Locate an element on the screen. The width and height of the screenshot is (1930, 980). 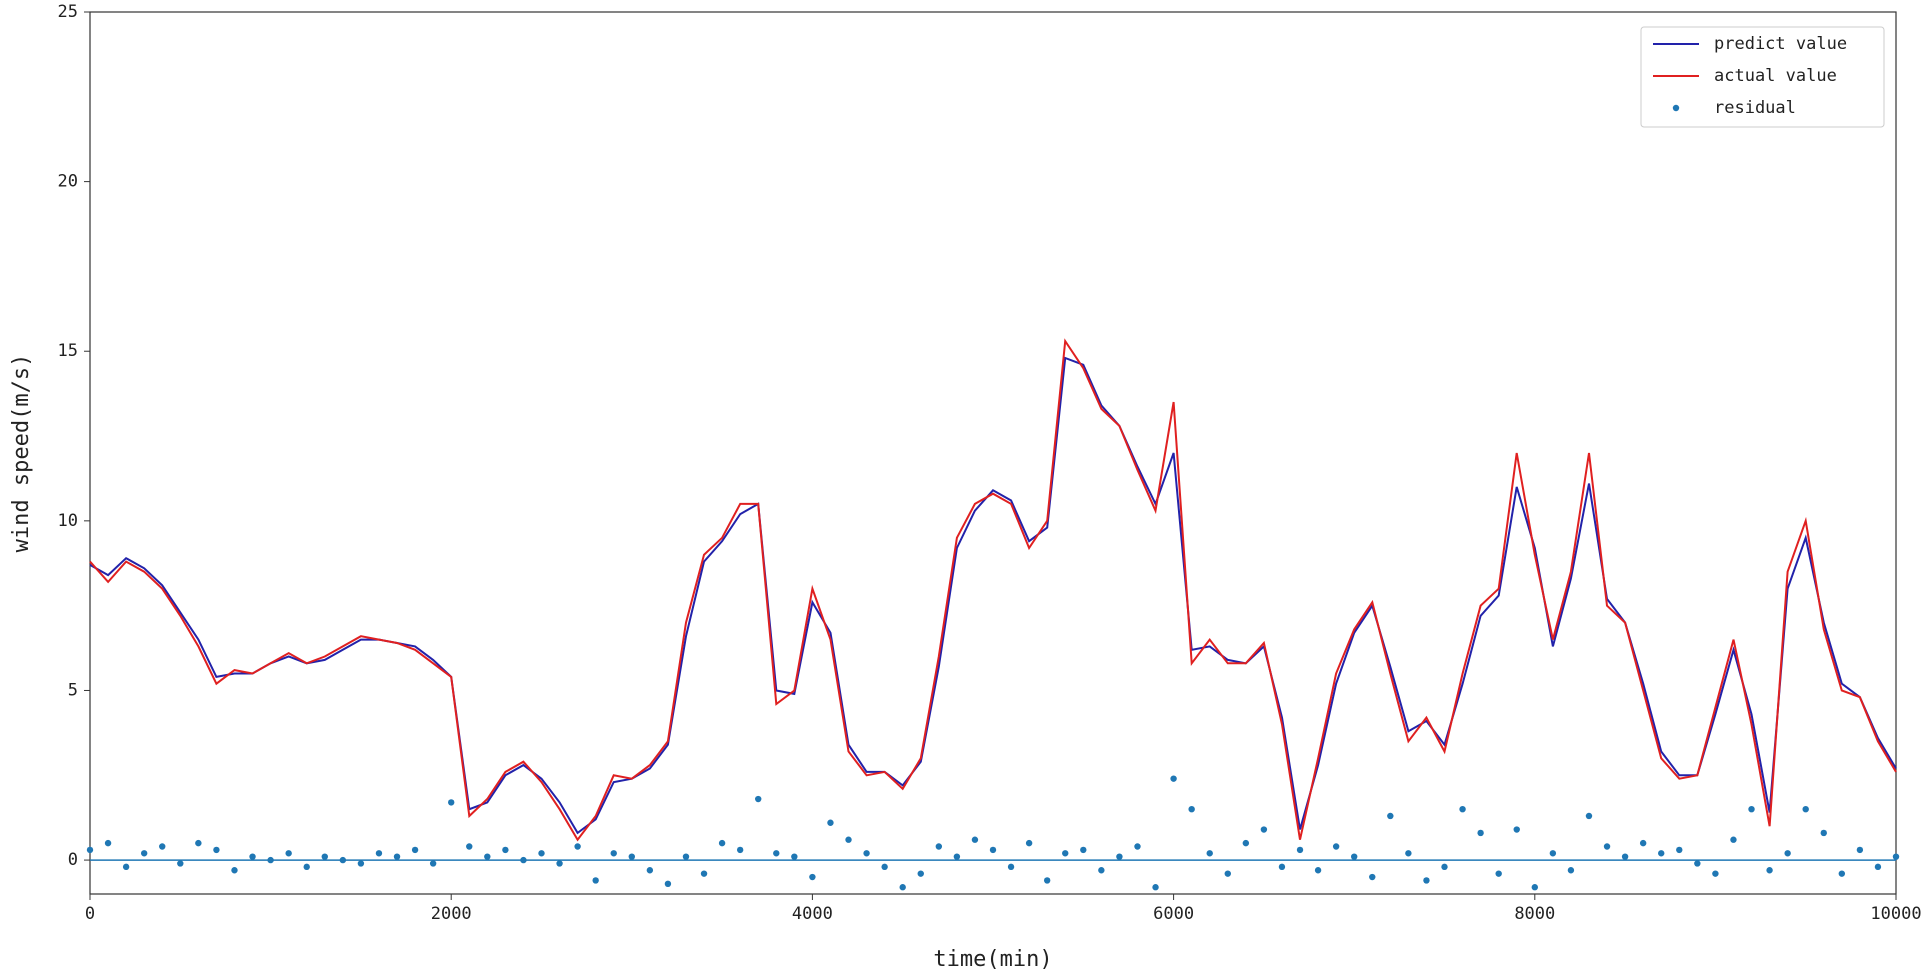
x-tick-label: 10000 is located at coordinates (1895, 914).